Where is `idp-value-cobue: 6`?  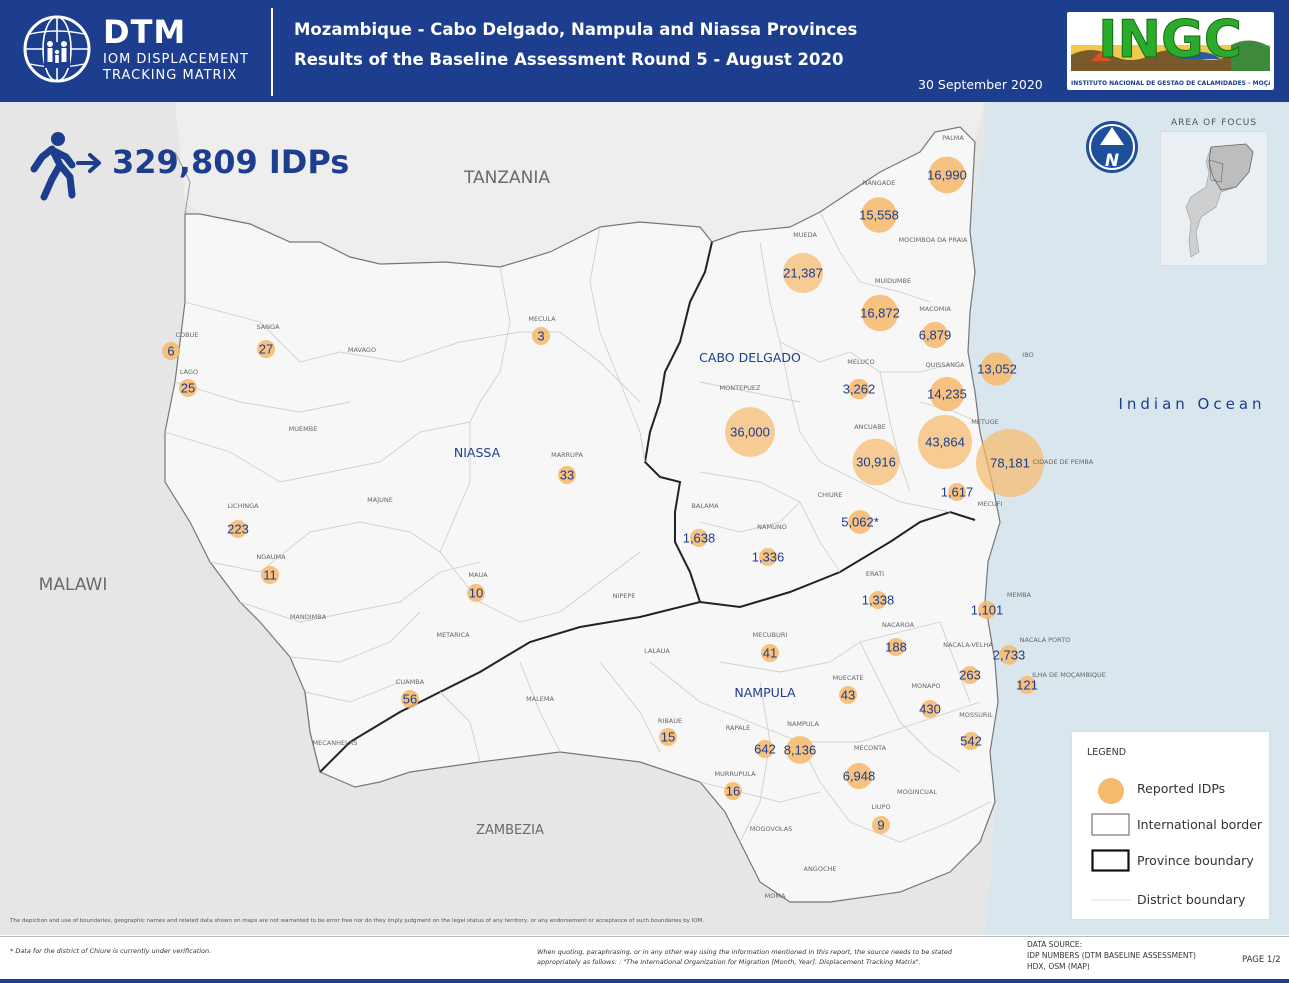 idp-value-cobue: 6 is located at coordinates (170, 351).